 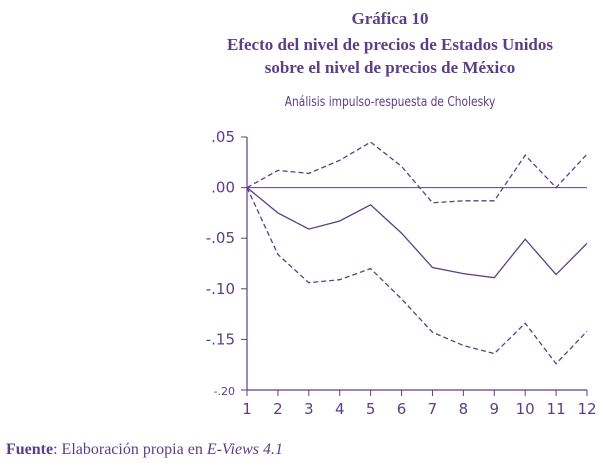 What do you see at coordinates (247, 409) in the screenshot?
I see `x-tick-label: 1` at bounding box center [247, 409].